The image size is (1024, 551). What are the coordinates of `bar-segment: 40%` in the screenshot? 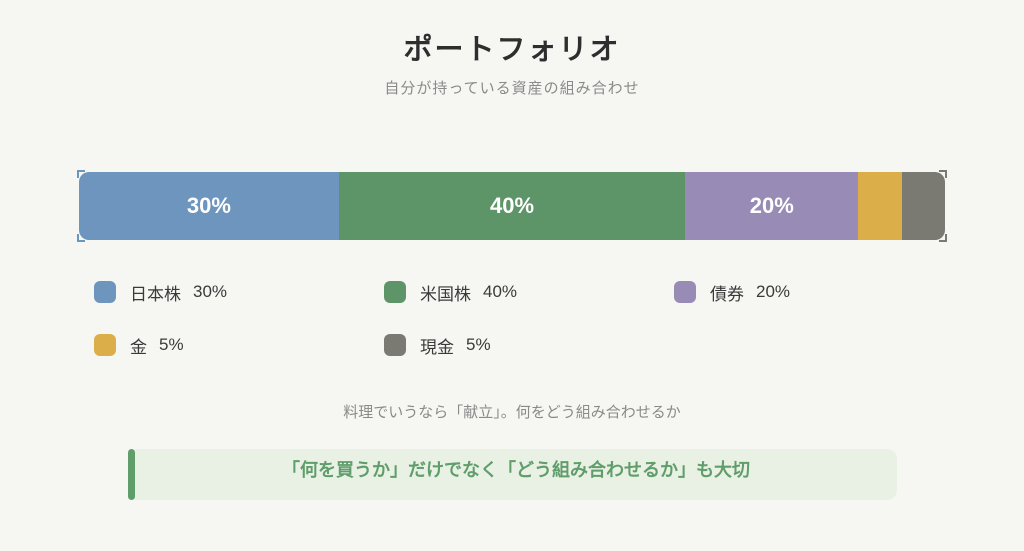 It's located at (512, 206).